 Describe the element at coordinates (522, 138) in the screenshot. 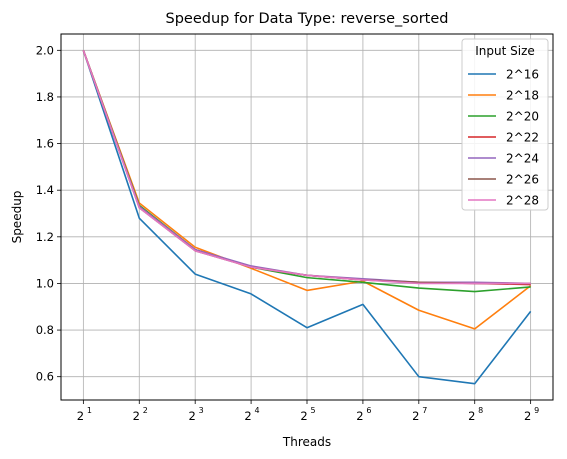

I see `legend-label: 2^22` at that location.